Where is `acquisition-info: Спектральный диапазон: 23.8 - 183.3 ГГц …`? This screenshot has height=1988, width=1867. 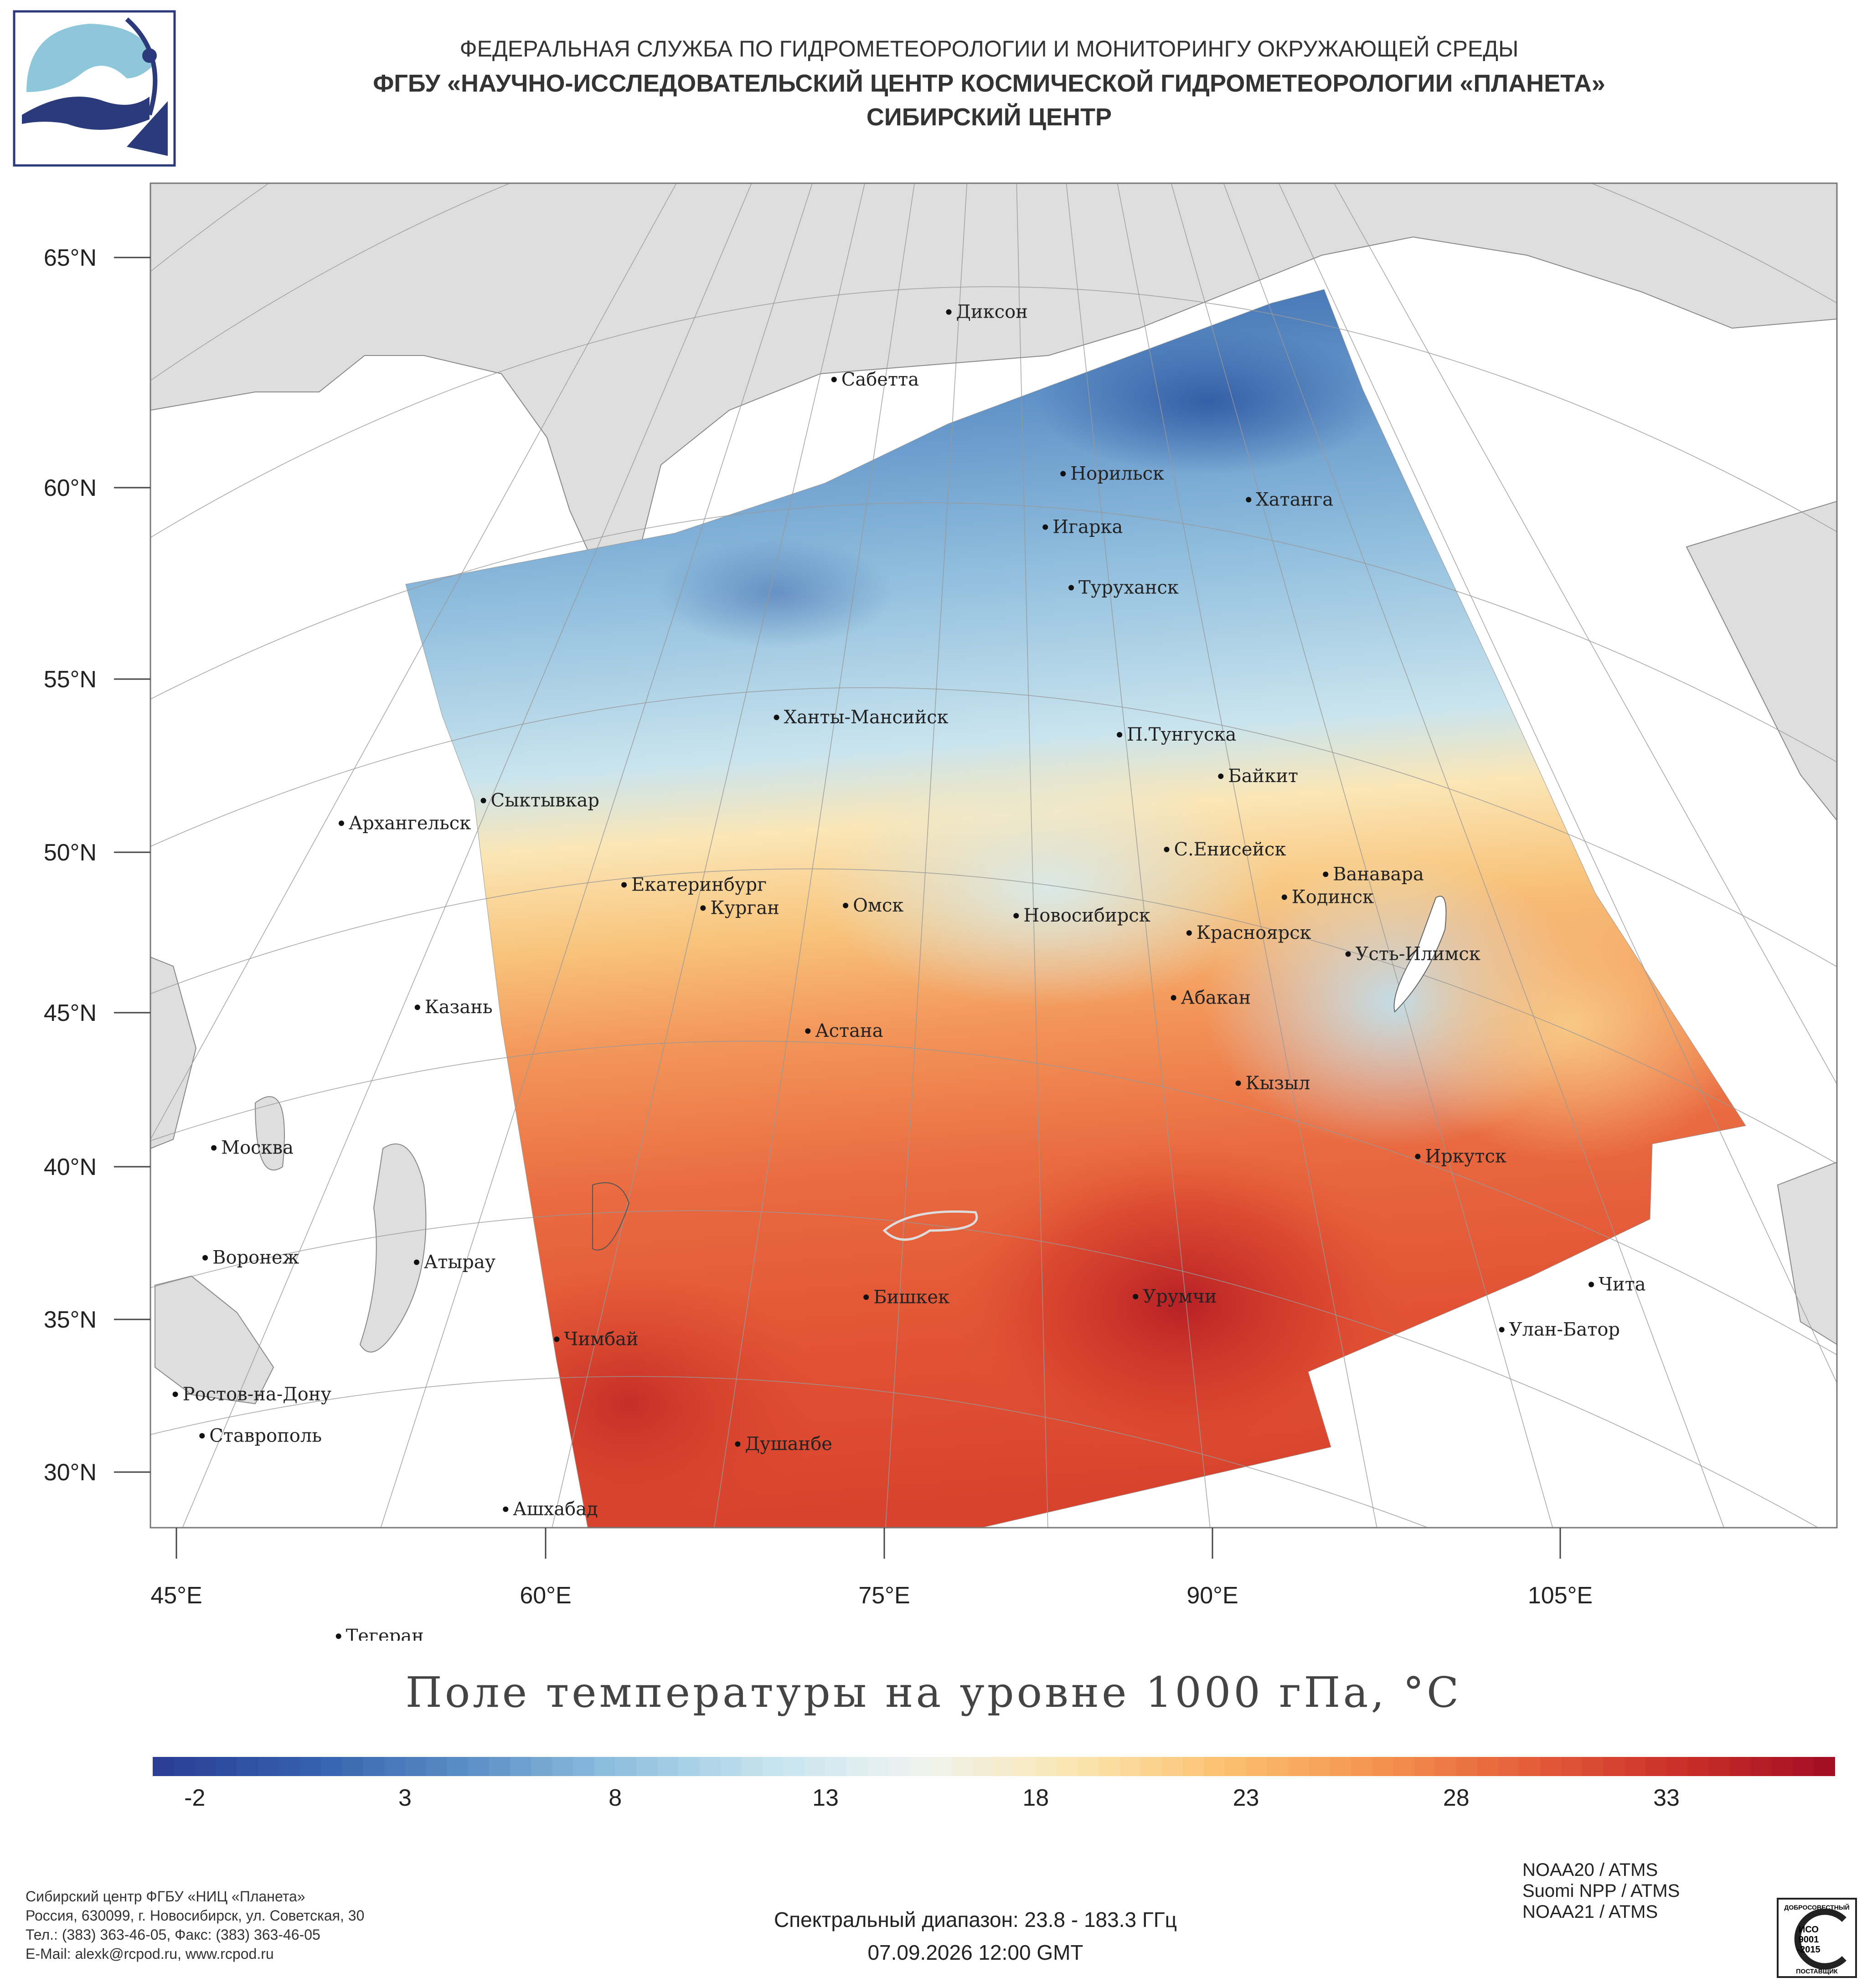
acquisition-info: Спектральный диапазон: 23.8 - 183.3 ГГц … is located at coordinates (975, 1936).